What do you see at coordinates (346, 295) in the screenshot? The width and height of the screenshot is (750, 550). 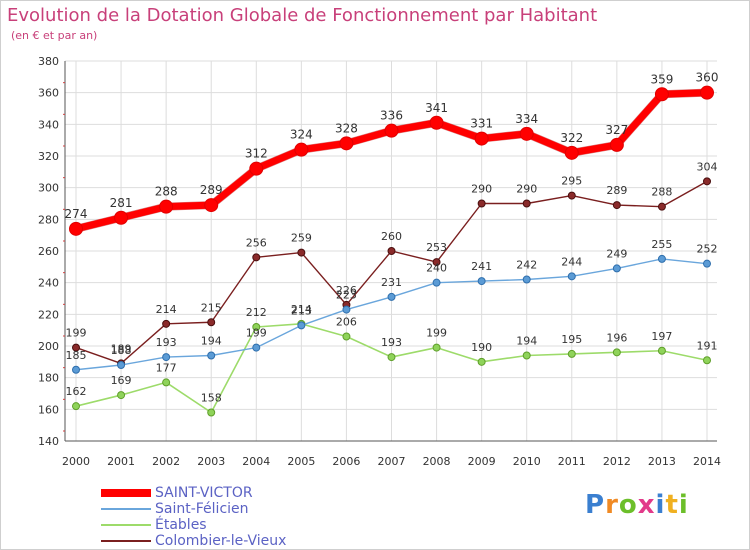 I see `data-label: 223` at bounding box center [346, 295].